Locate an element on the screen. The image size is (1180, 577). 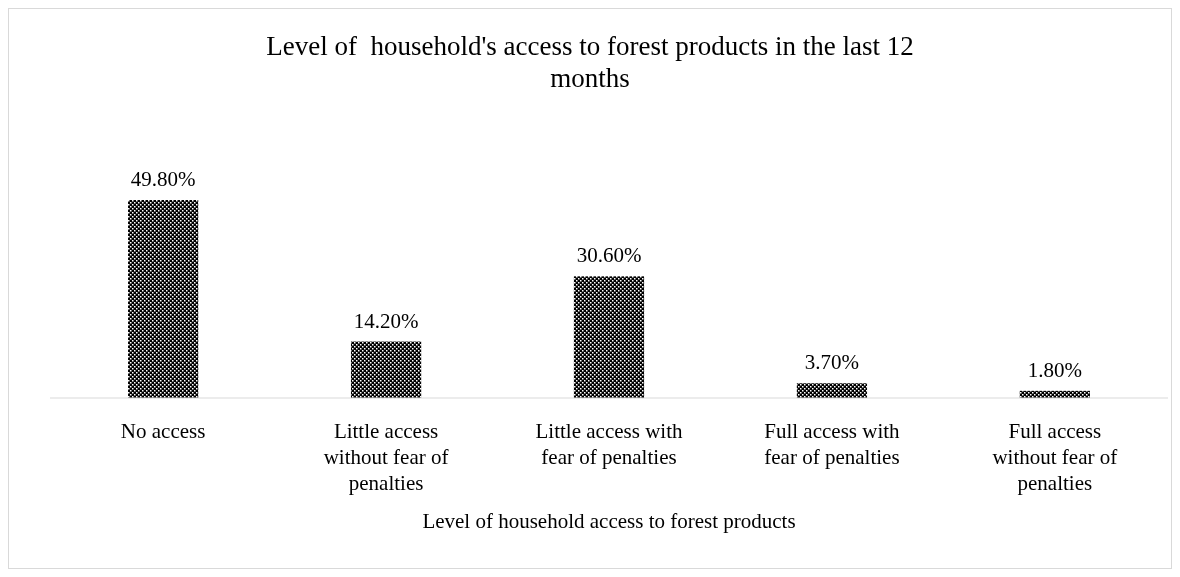
data-label: 30.60% is located at coordinates (609, 255).